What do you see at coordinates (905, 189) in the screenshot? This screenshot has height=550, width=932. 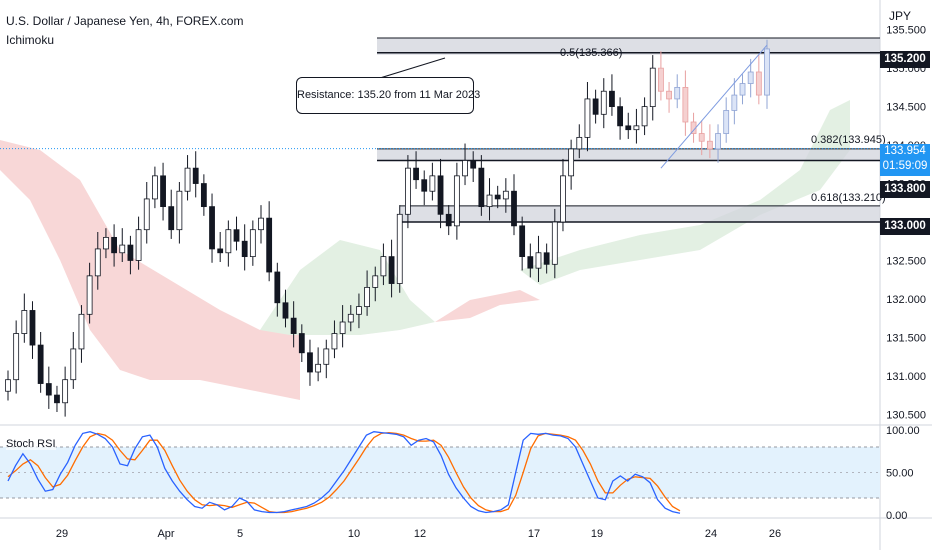 I see `support-upper-tag: 133.800` at bounding box center [905, 189].